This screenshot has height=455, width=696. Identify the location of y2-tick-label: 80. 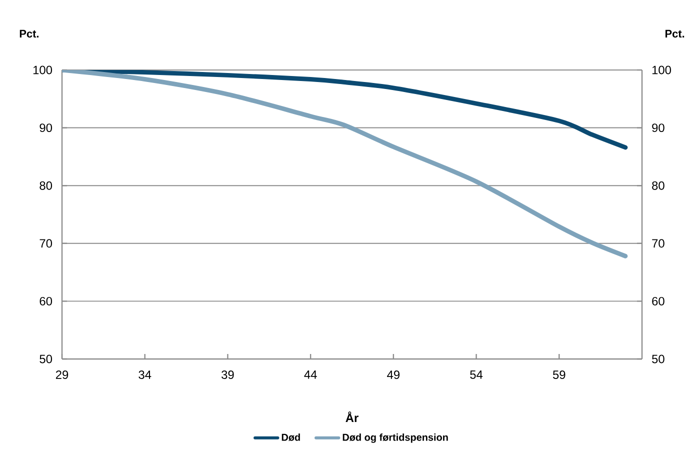
(658, 185).